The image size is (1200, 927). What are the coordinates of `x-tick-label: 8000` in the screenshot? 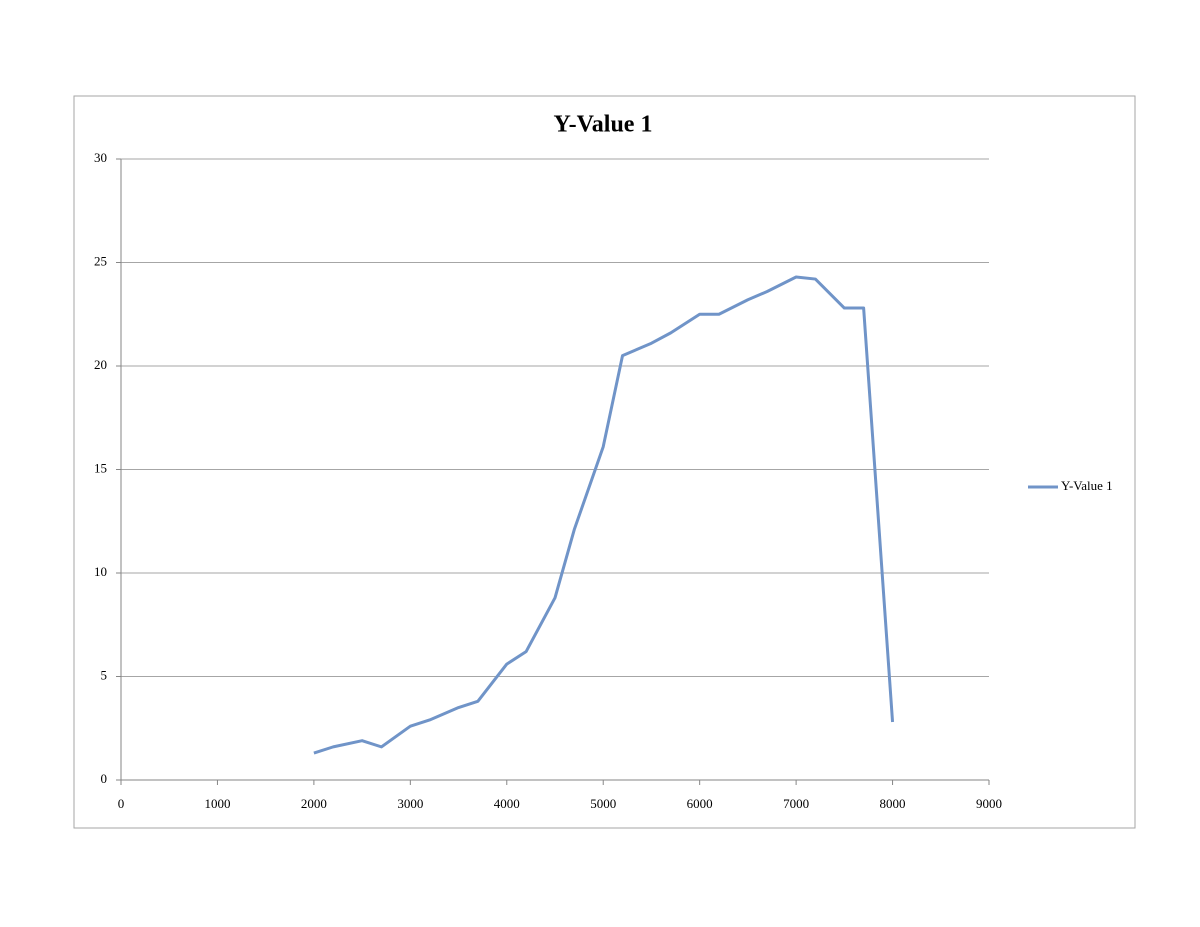 It's located at (893, 803).